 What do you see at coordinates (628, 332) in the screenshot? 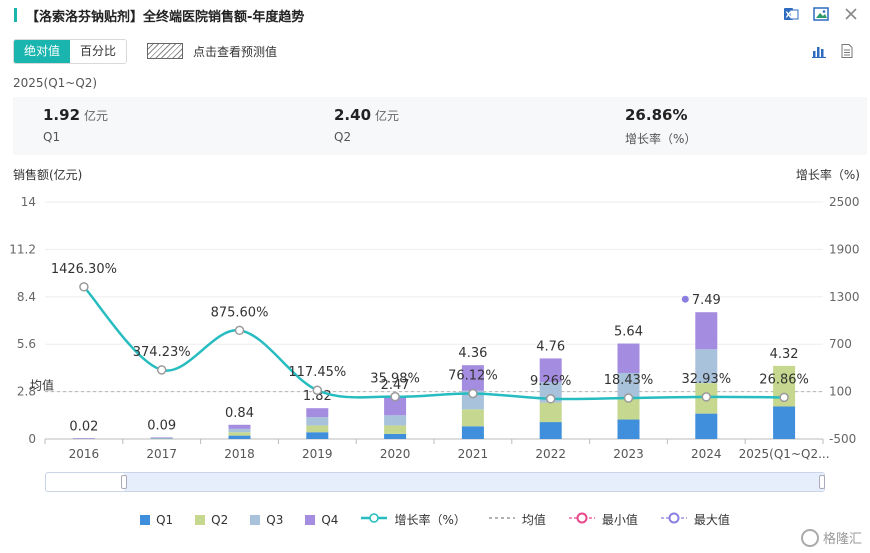
I see `bar-total-label: 5.64` at bounding box center [628, 332].